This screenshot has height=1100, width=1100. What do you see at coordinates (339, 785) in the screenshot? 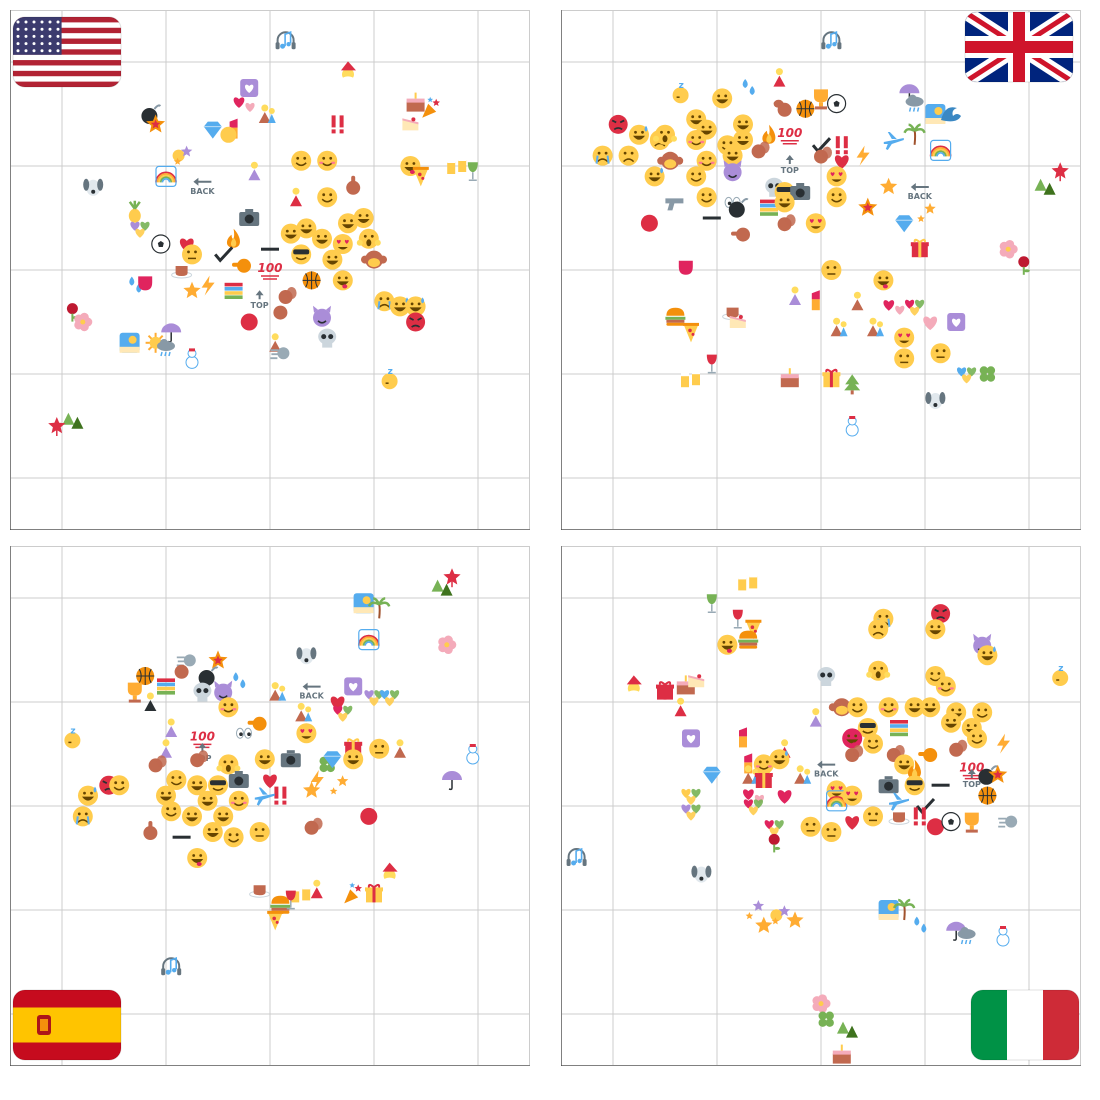
I see `sparkles-icon` at bounding box center [339, 785].